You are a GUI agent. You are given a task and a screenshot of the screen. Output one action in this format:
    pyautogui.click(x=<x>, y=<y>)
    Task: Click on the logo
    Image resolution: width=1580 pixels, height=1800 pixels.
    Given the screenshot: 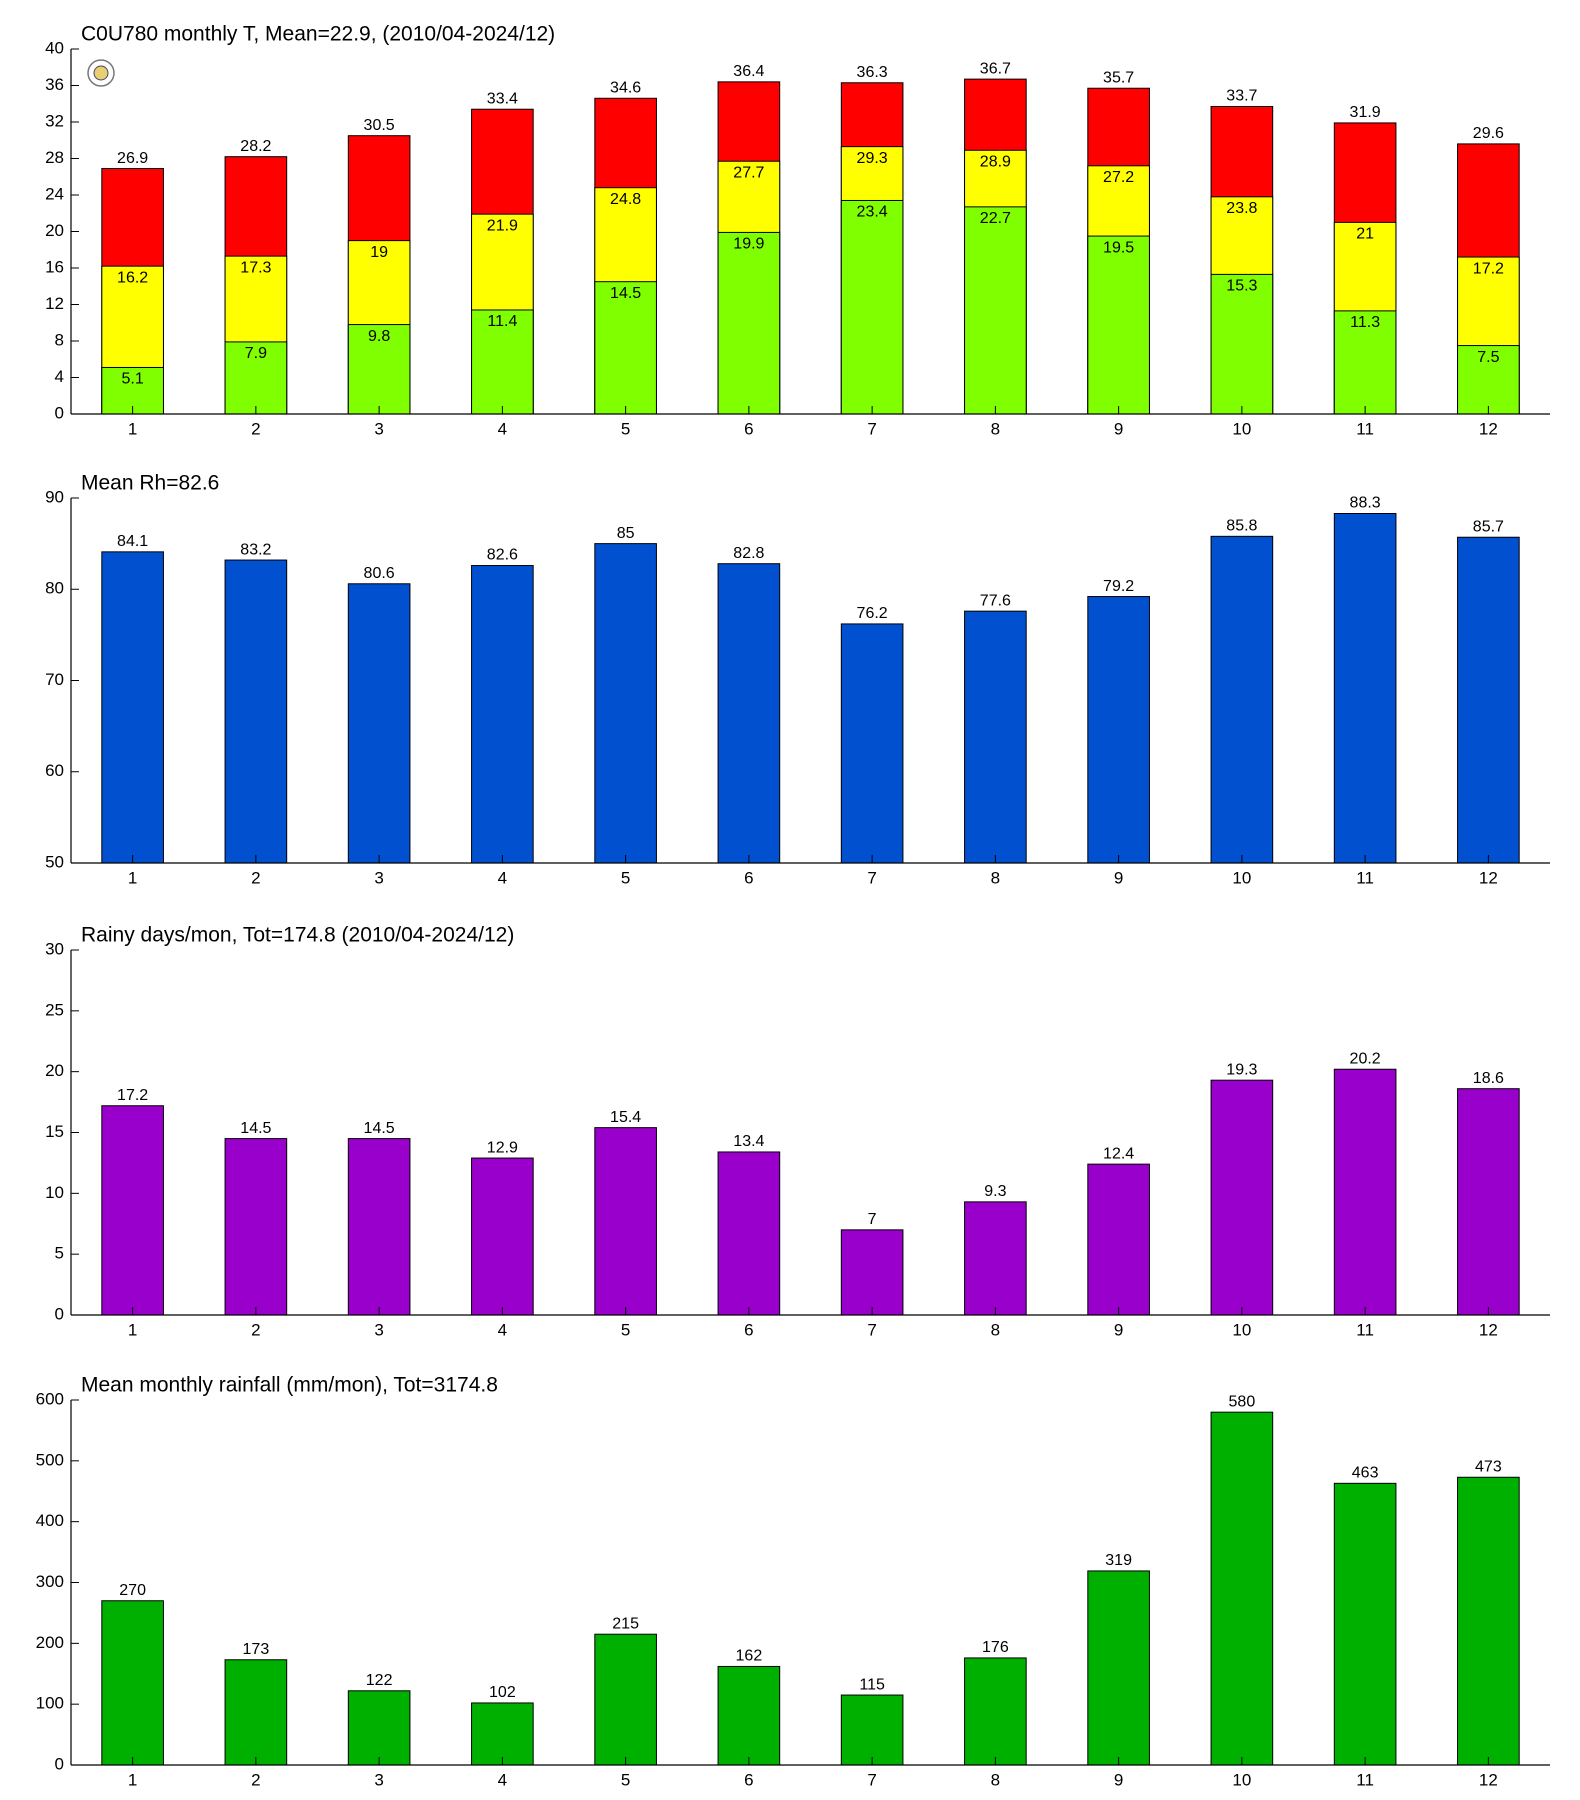 What is the action you would take?
    pyautogui.click(x=101, y=73)
    